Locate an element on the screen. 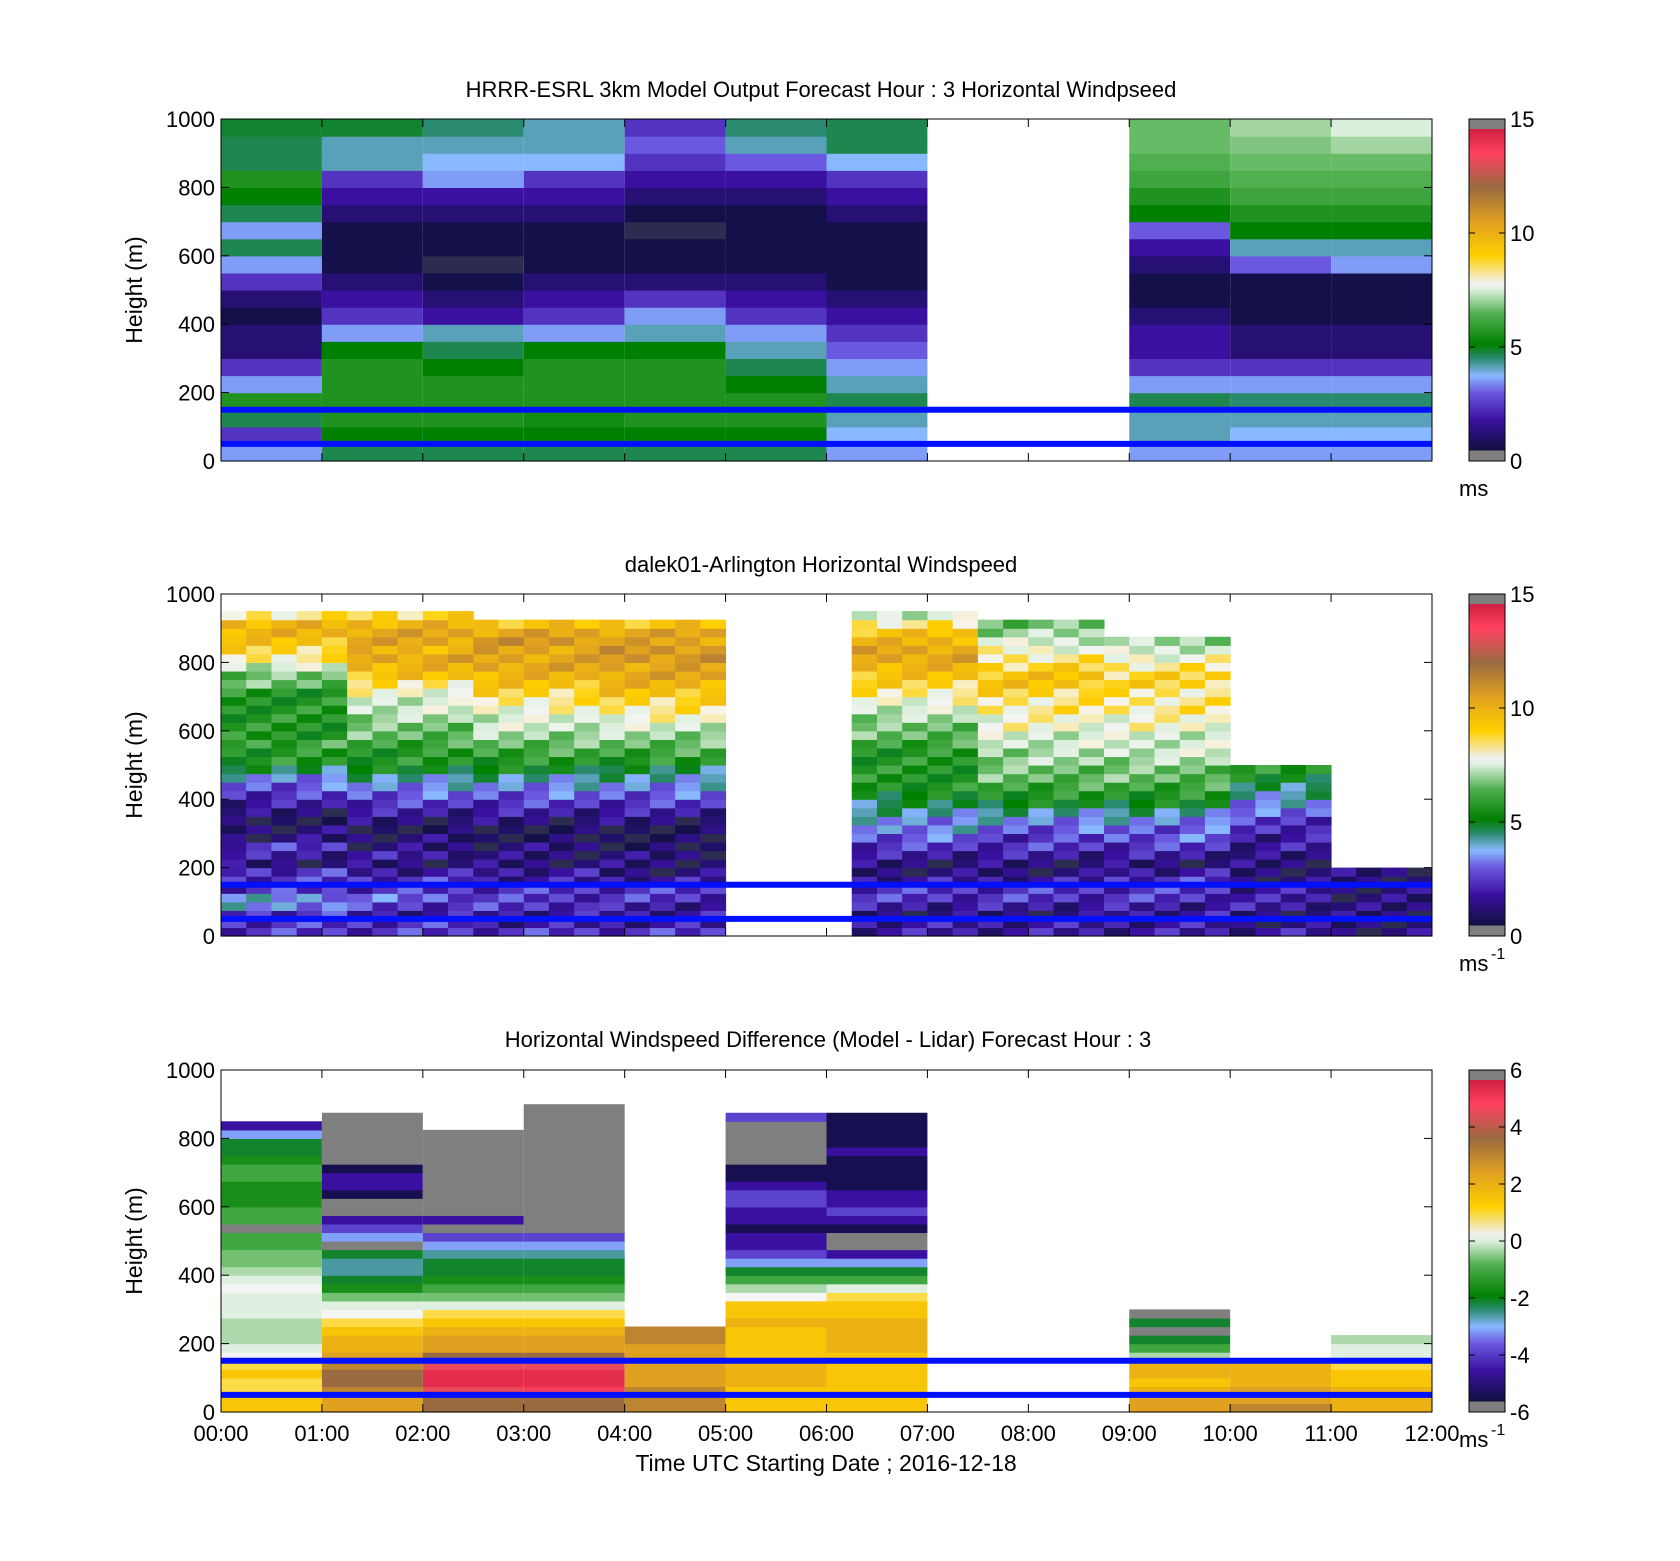 This screenshot has height=1561, width=1680. panel-lidar-ylabel: Height (m) is located at coordinates (134, 764).